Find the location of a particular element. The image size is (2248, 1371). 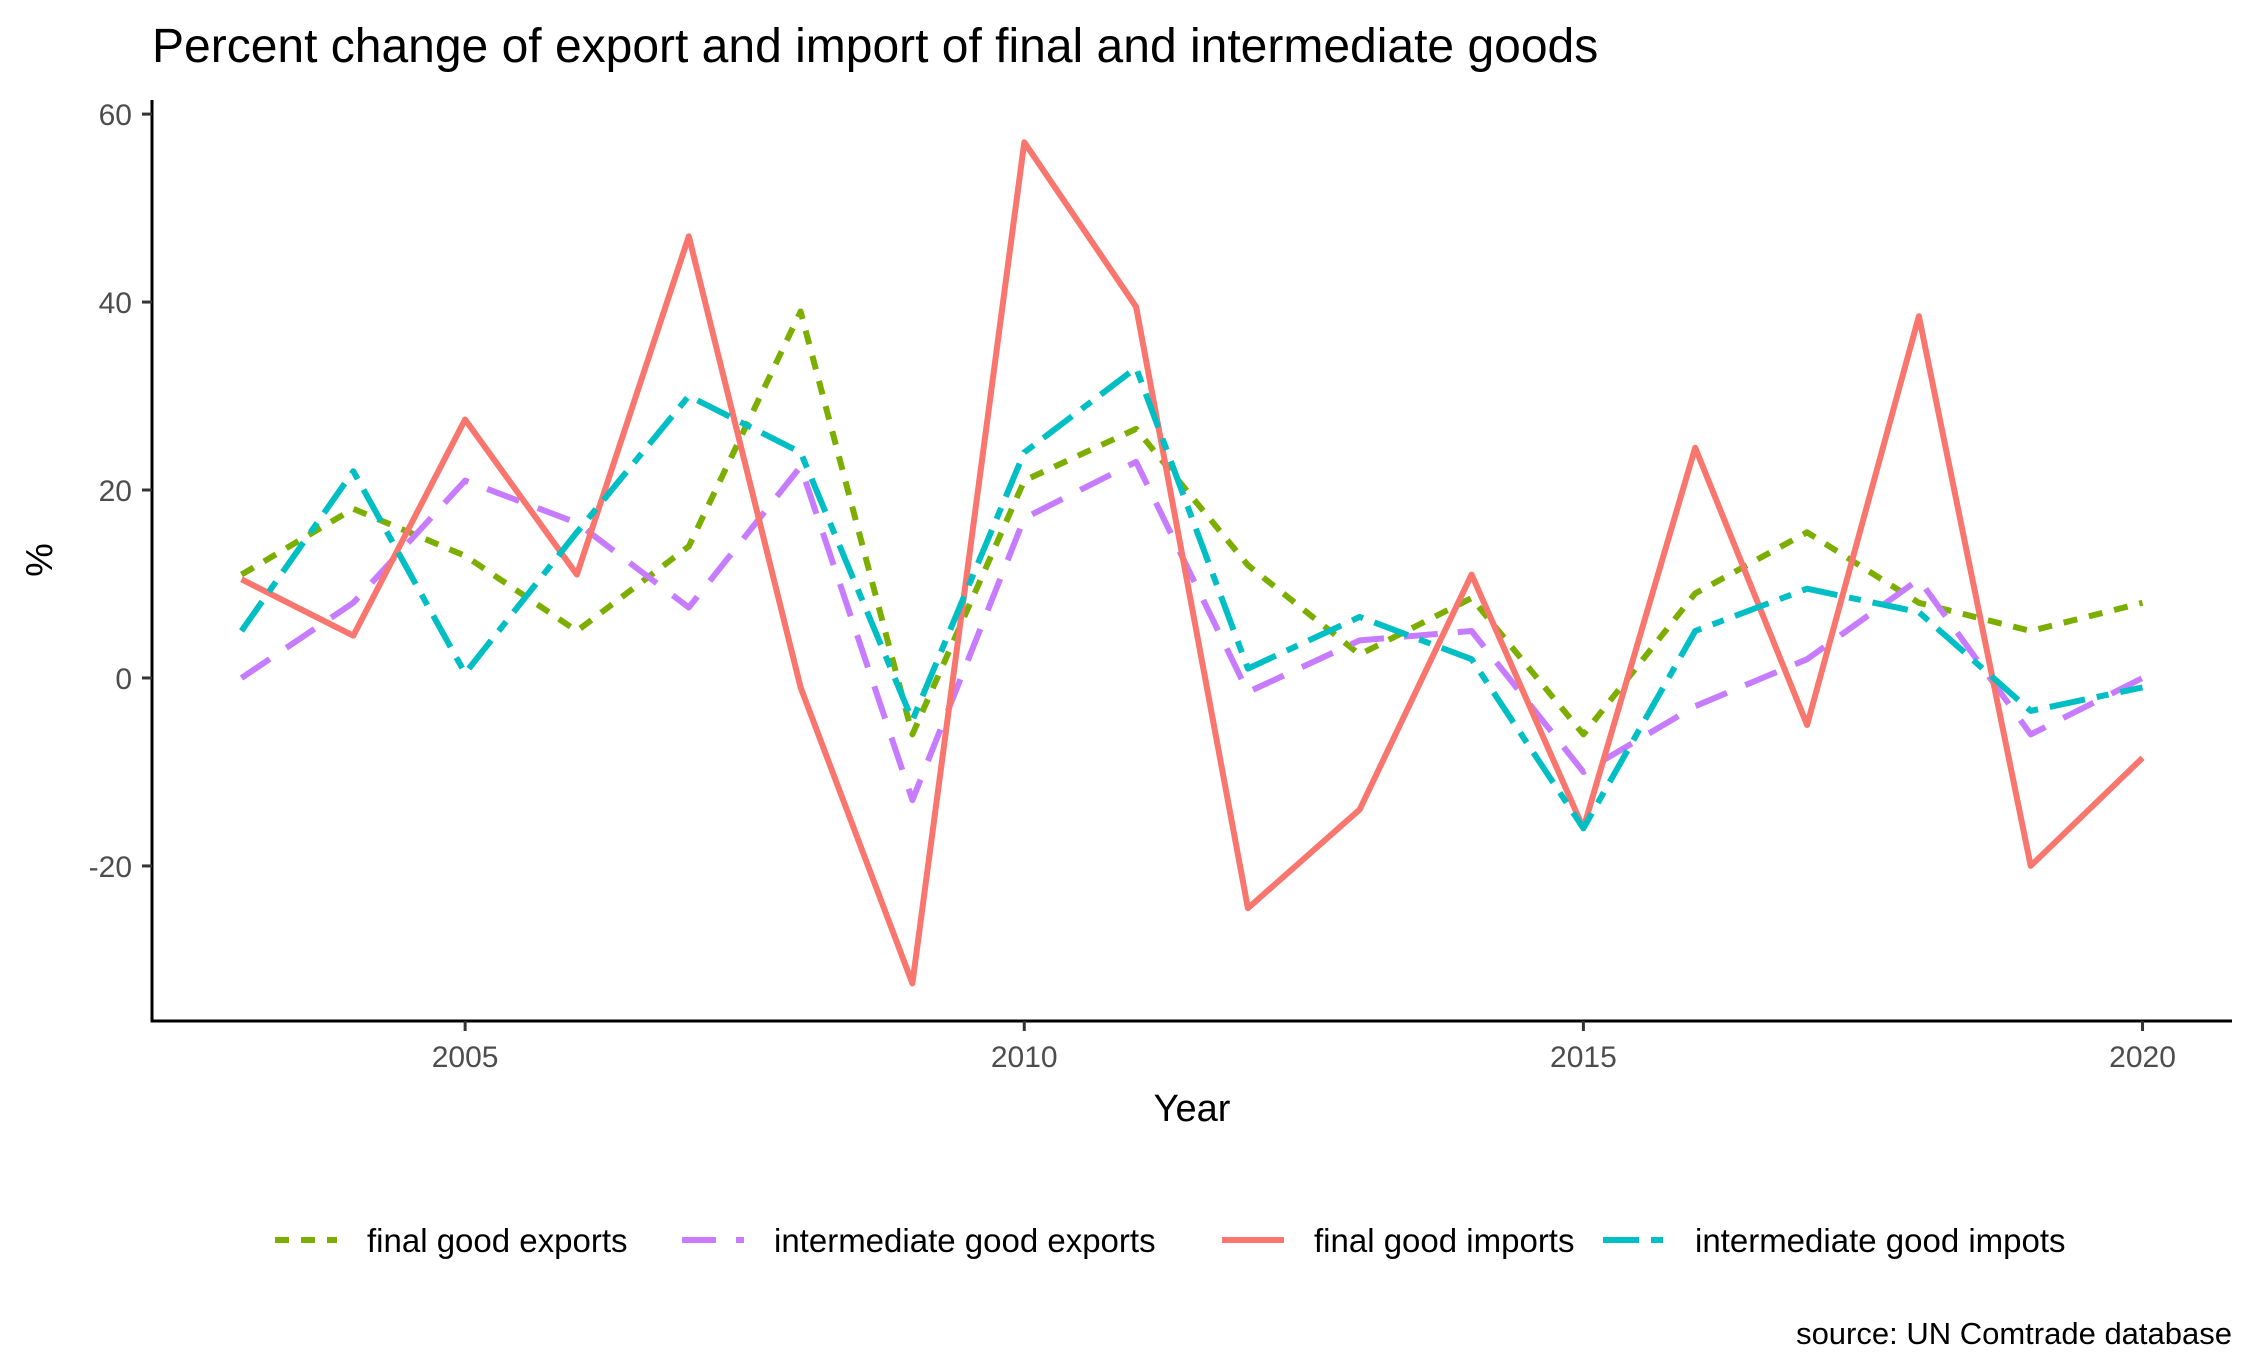

legend-label-1: final good exports is located at coordinates (497, 1240).